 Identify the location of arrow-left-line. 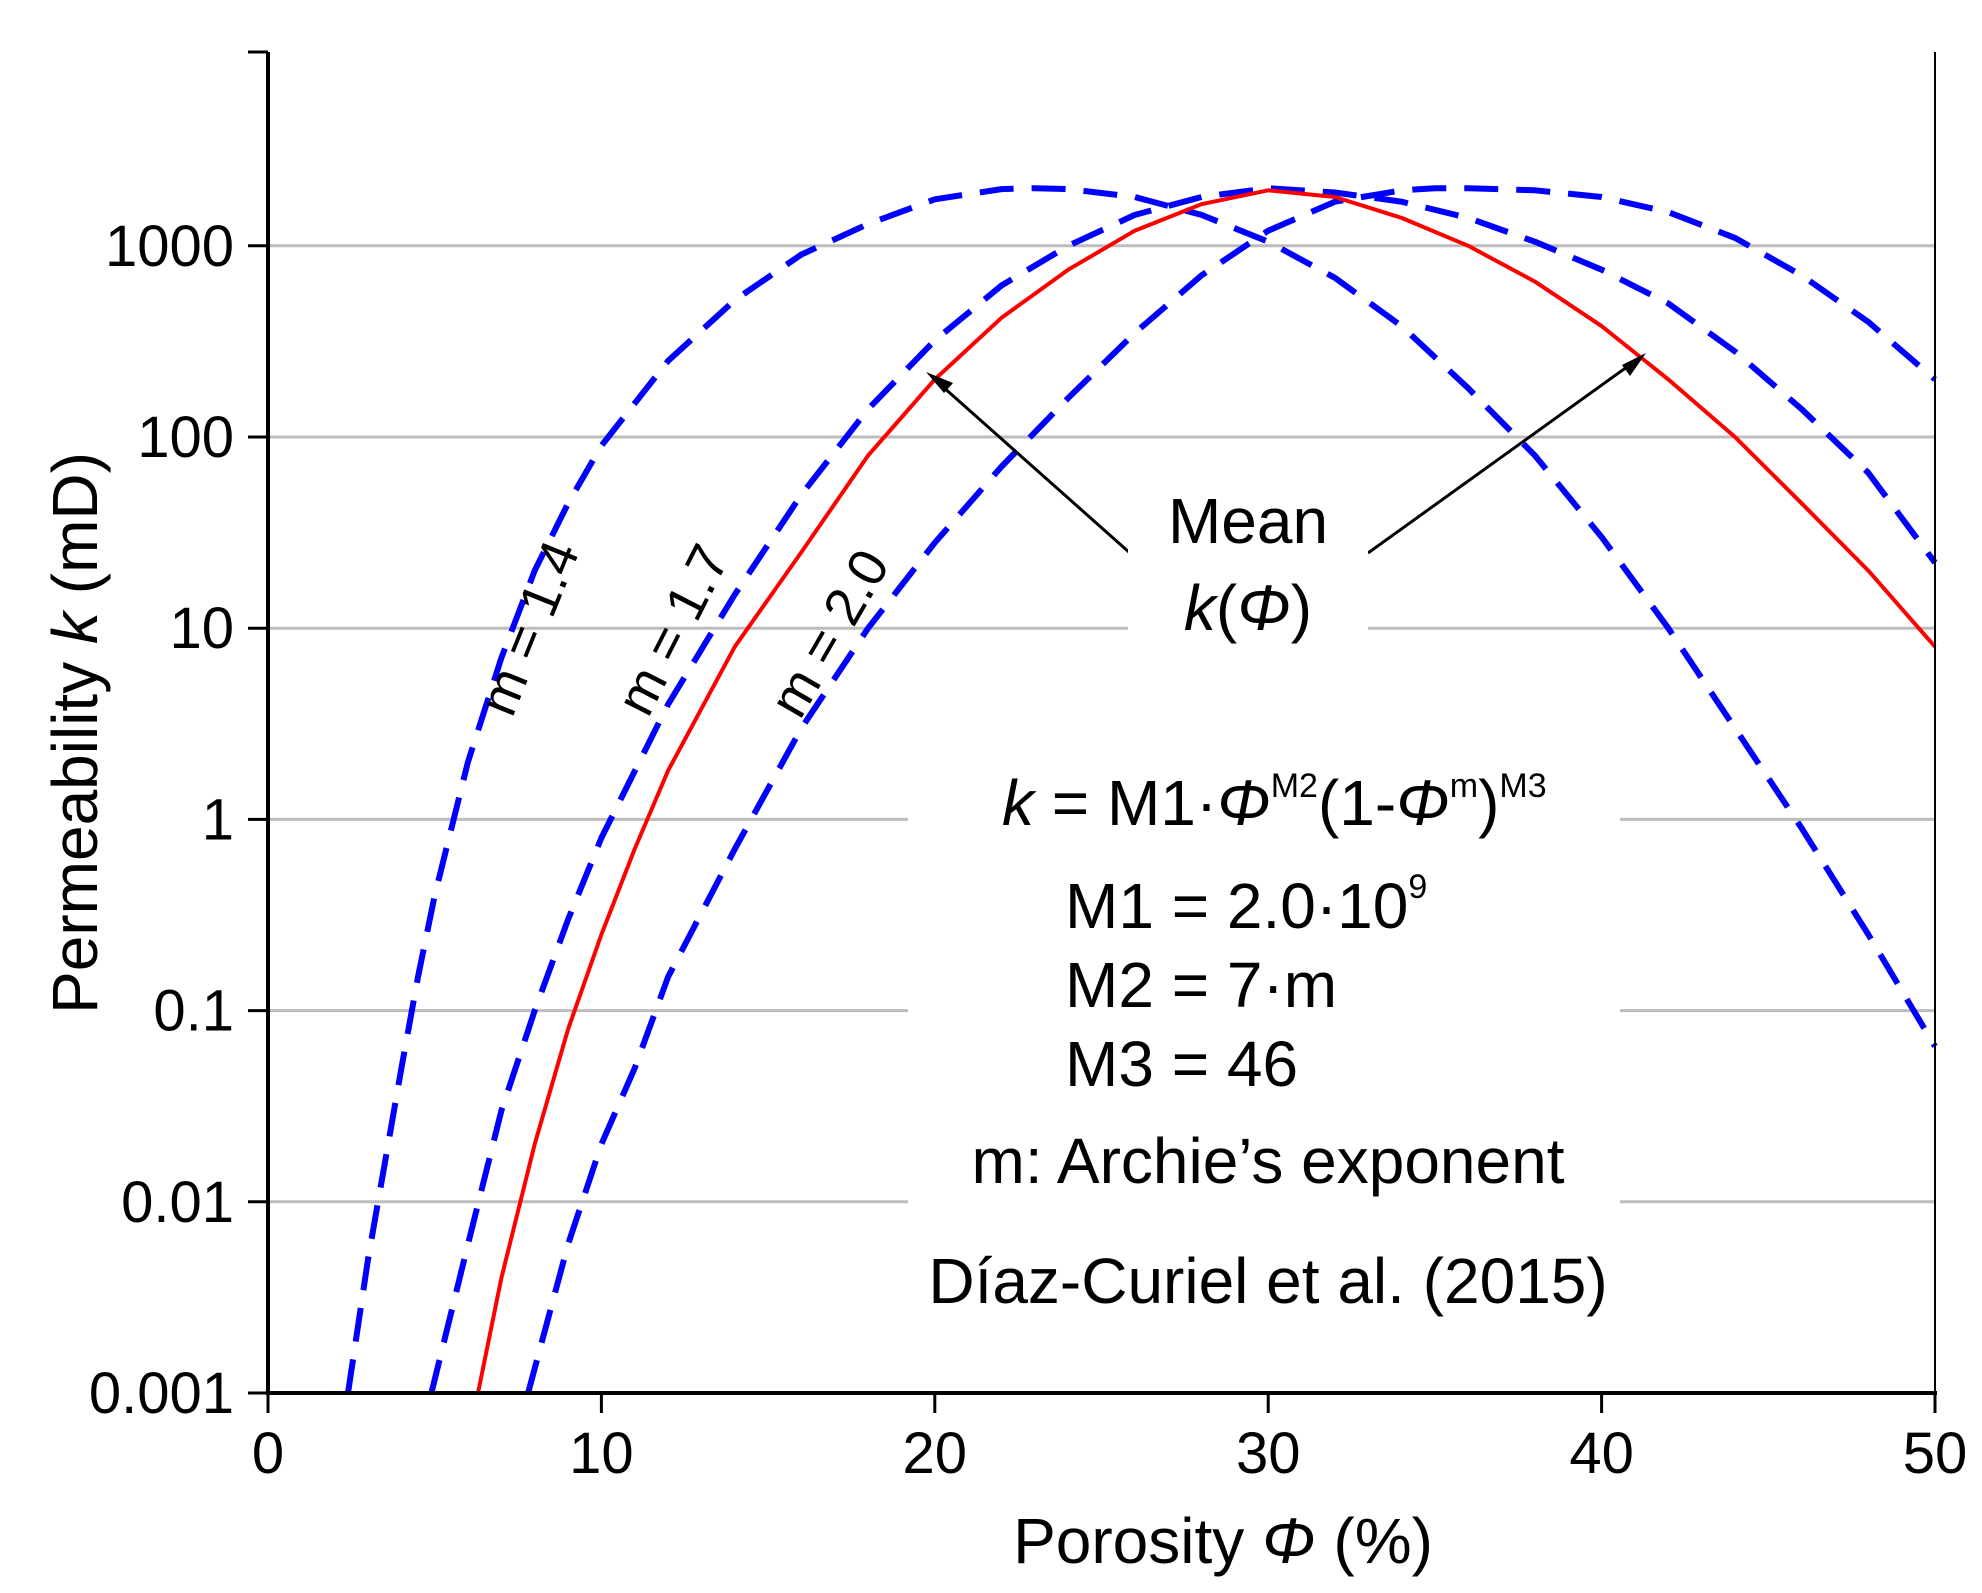
(1031, 465).